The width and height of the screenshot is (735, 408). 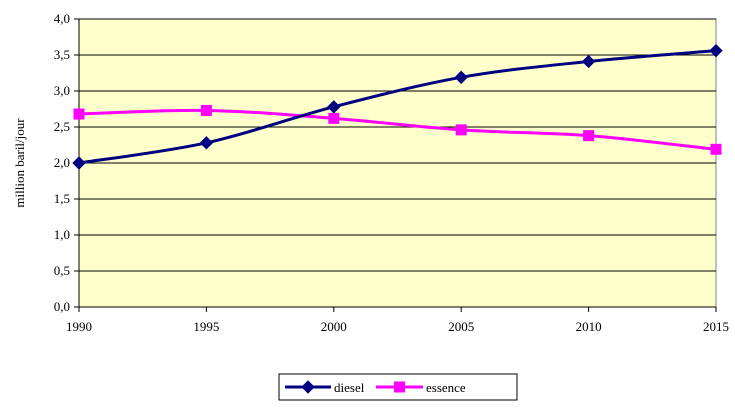 What do you see at coordinates (62, 54) in the screenshot?
I see `y-tick-label: 3,5` at bounding box center [62, 54].